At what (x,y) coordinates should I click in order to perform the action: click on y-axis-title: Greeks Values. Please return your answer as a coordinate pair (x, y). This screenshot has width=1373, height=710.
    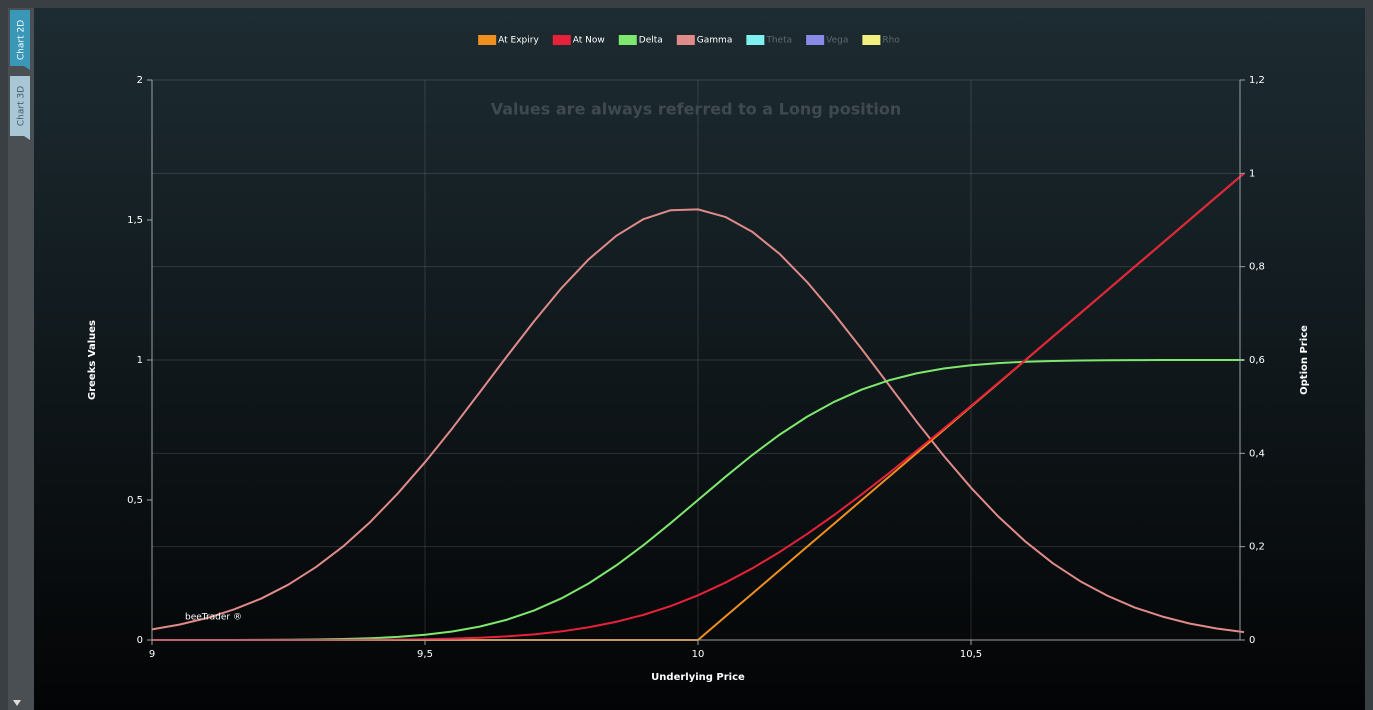
    Looking at the image, I should click on (92, 360).